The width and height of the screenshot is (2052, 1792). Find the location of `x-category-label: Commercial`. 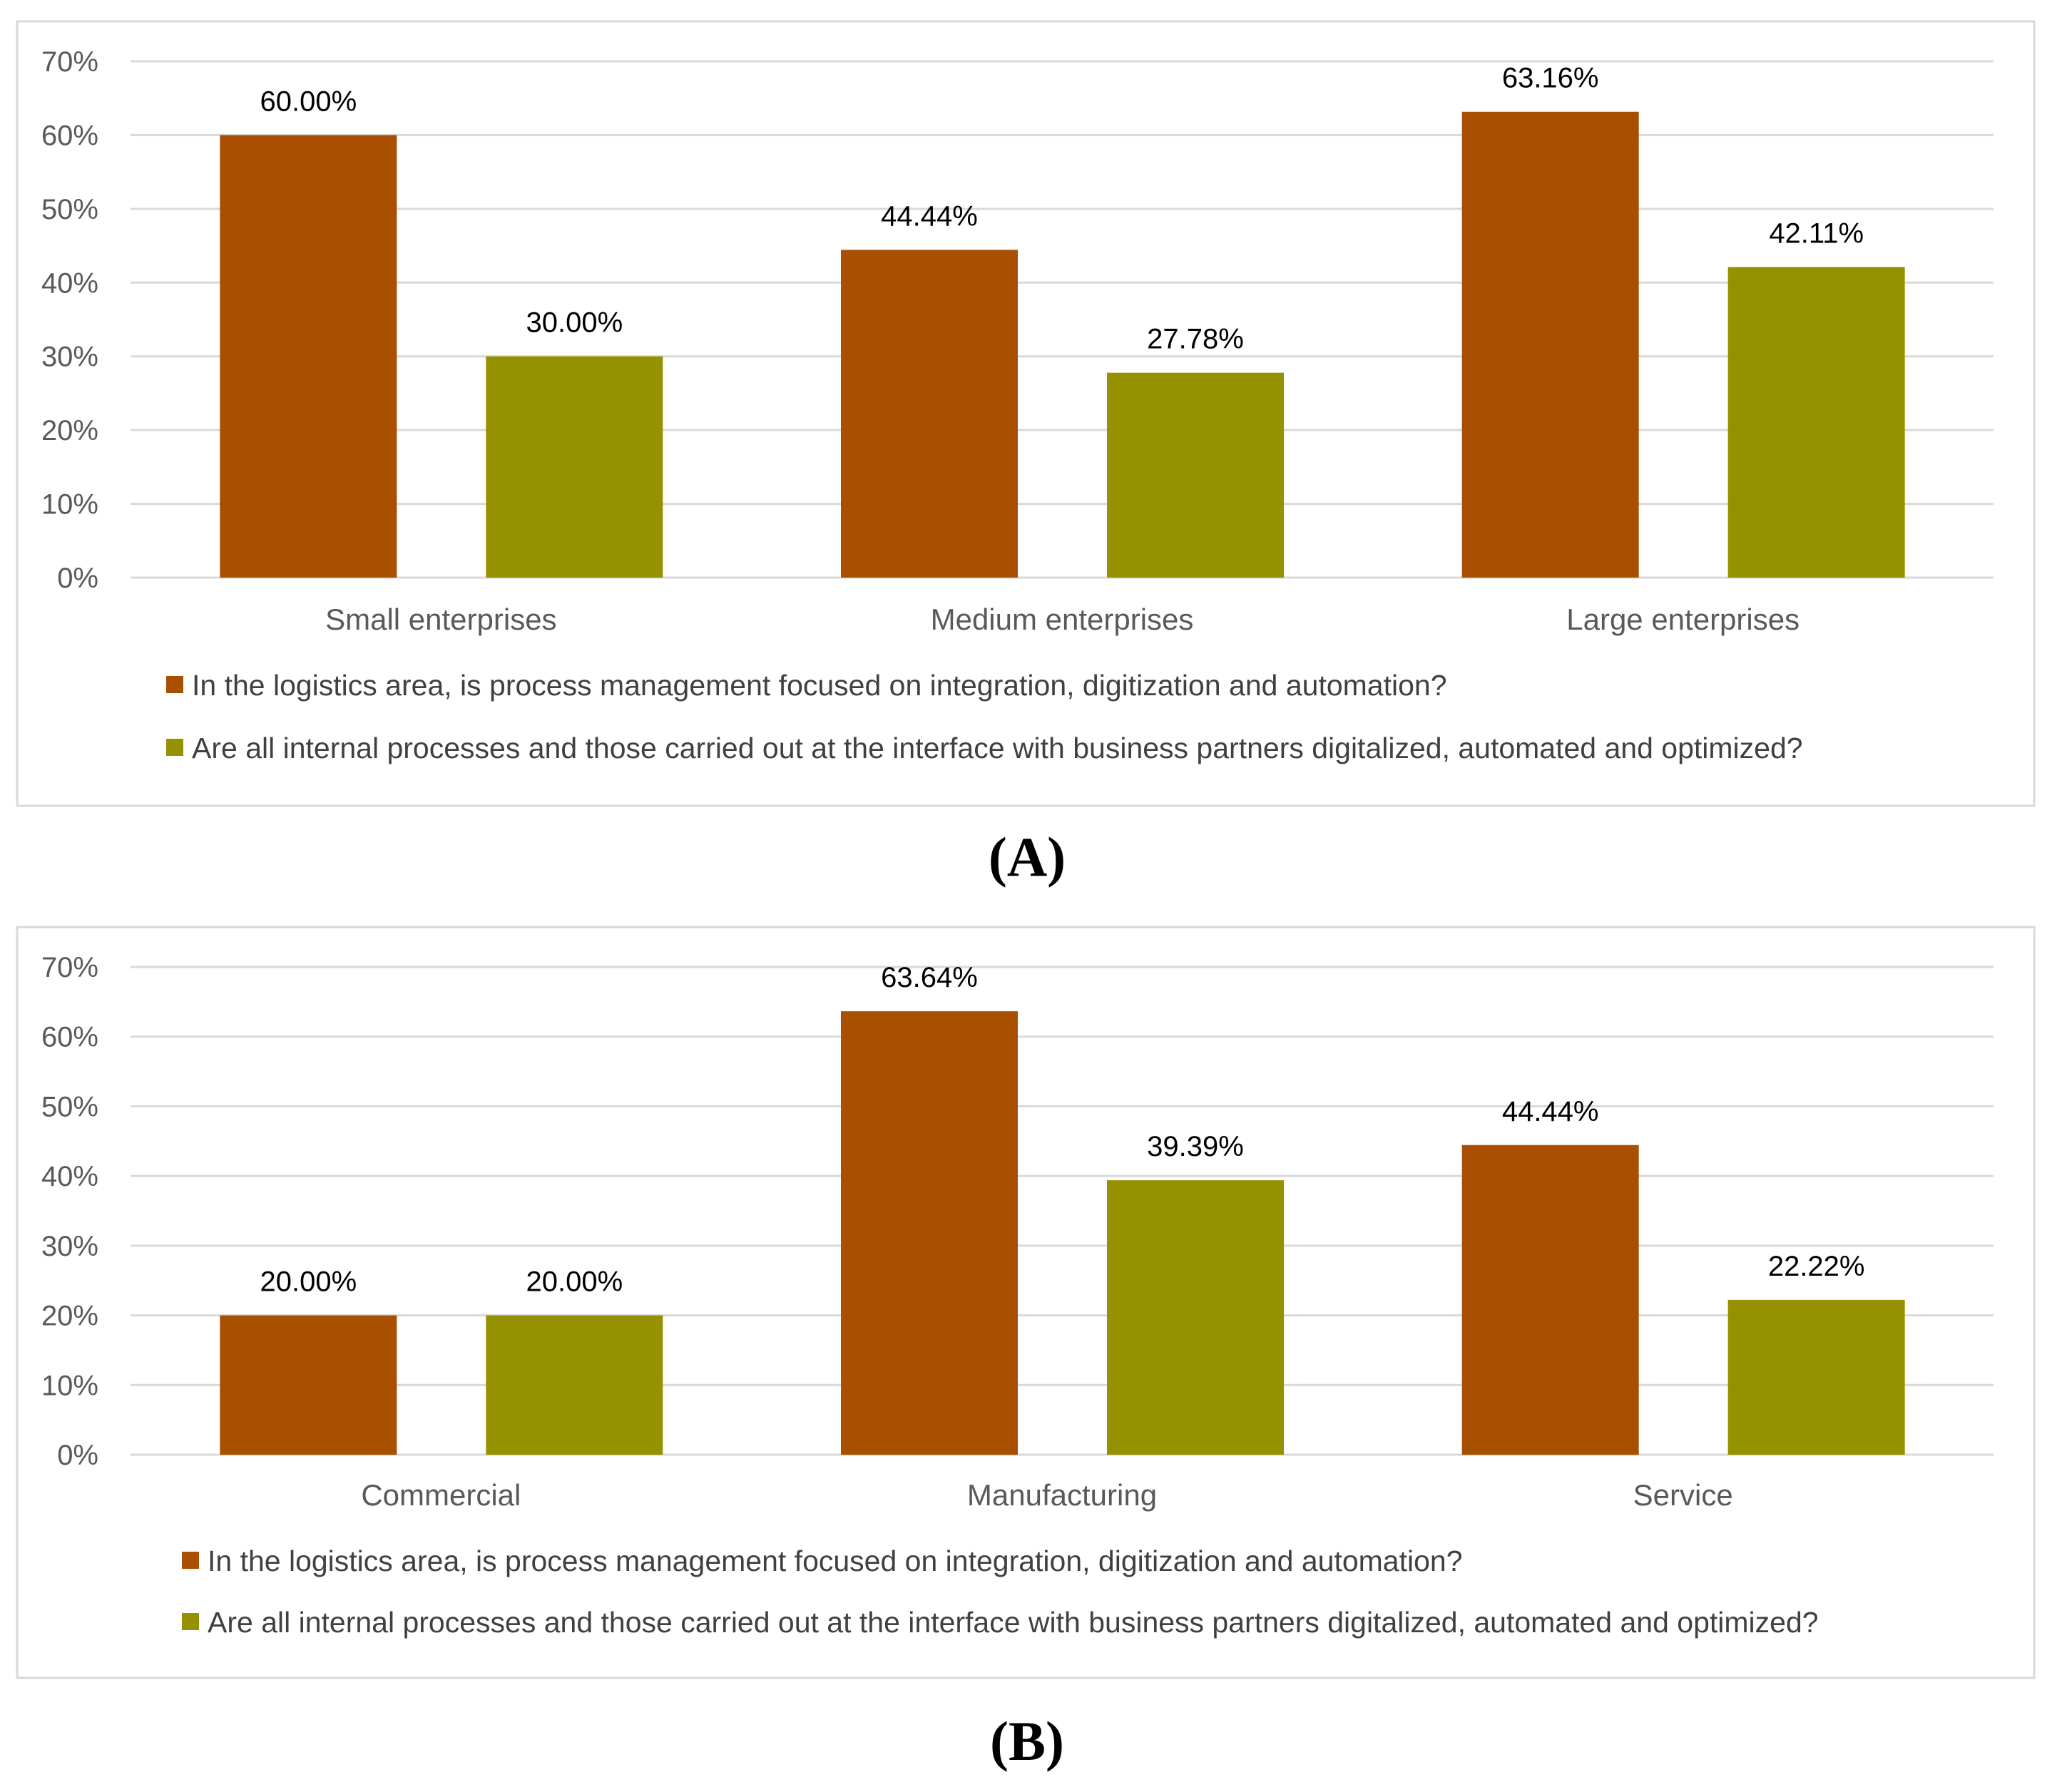

x-category-label: Commercial is located at coordinates (441, 1495).